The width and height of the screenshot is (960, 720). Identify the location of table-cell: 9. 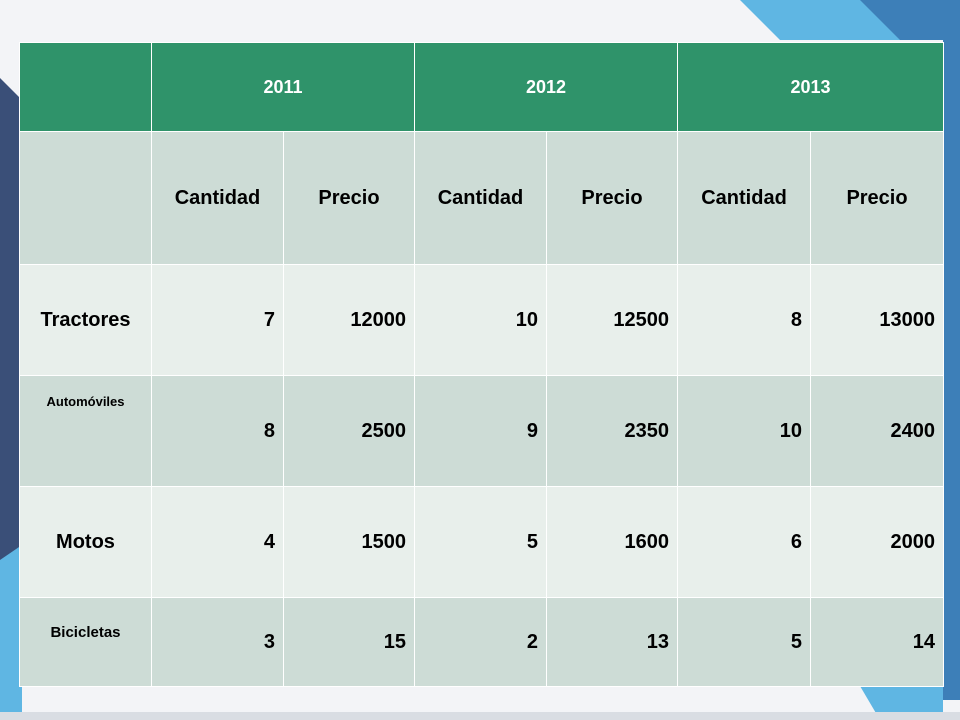
(480, 431).